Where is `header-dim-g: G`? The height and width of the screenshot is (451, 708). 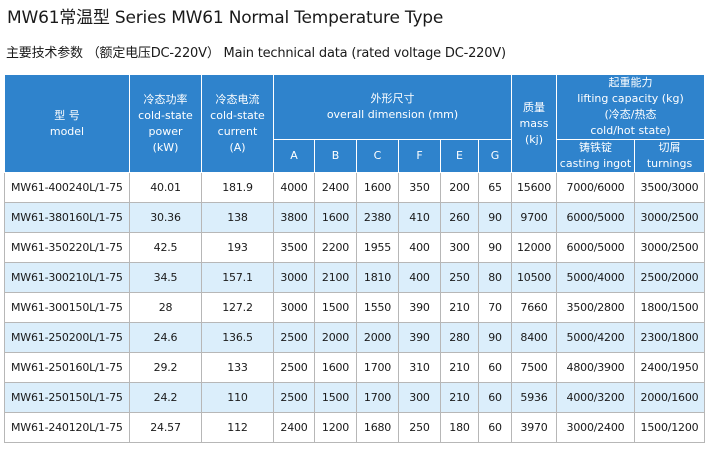 header-dim-g: G is located at coordinates (495, 156).